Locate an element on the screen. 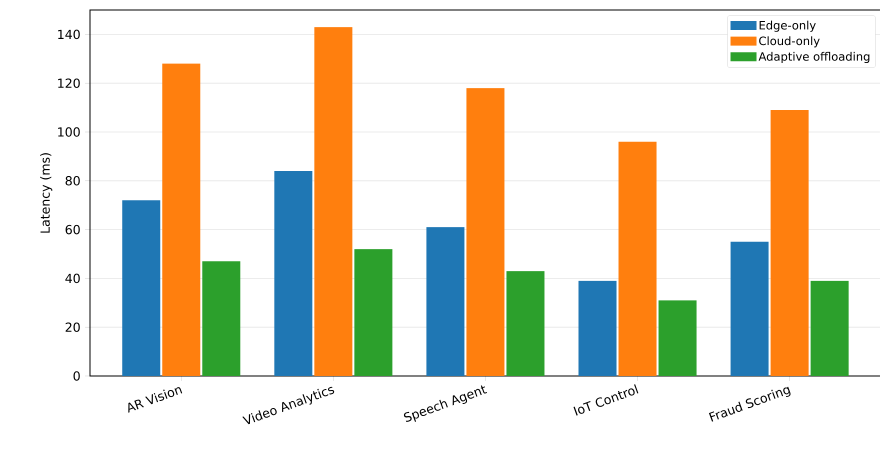 This screenshot has width=880, height=457. y-tick-label: 60 is located at coordinates (73, 229).